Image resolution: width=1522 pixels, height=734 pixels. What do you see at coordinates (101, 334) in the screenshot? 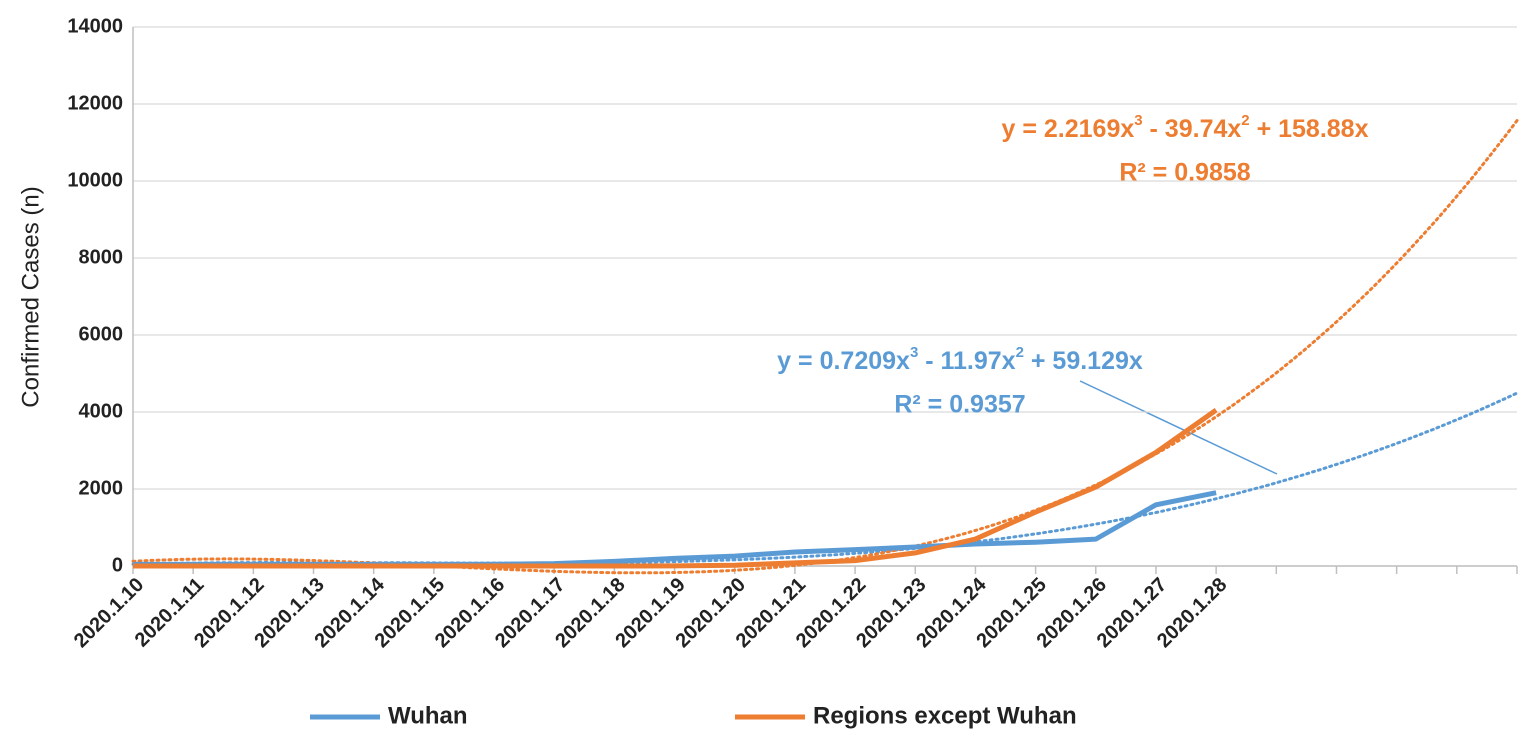
I see `y-tick-label: 6000` at bounding box center [101, 334].